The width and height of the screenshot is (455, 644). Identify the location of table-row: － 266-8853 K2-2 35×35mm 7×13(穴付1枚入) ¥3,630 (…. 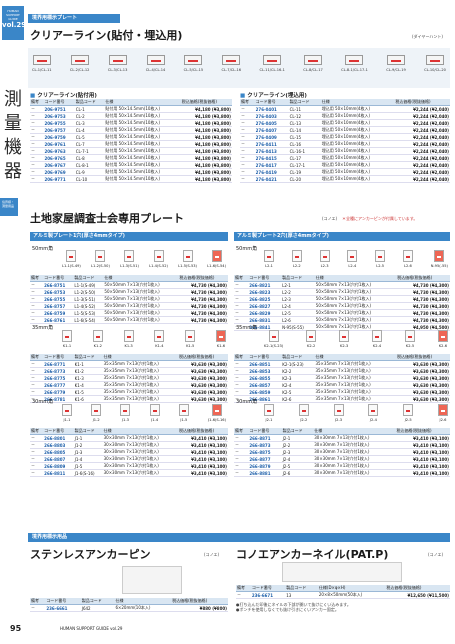
(342, 371).